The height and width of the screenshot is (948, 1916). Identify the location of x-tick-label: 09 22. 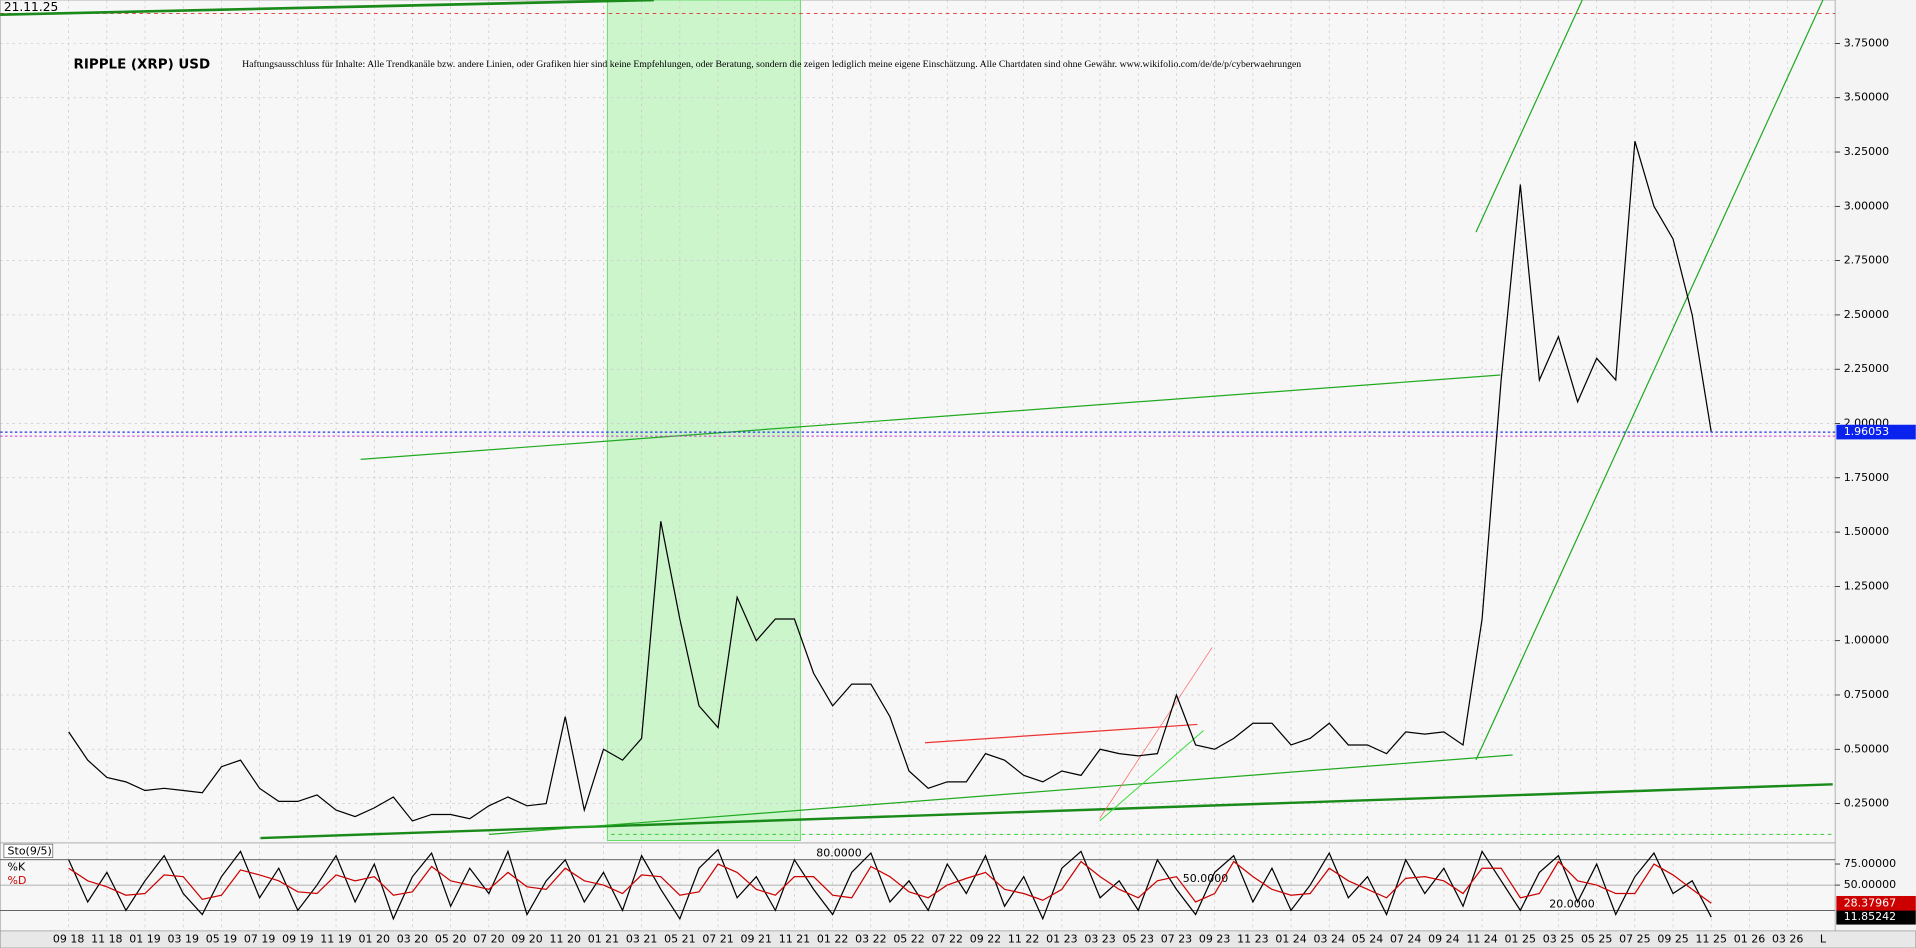
(985, 938).